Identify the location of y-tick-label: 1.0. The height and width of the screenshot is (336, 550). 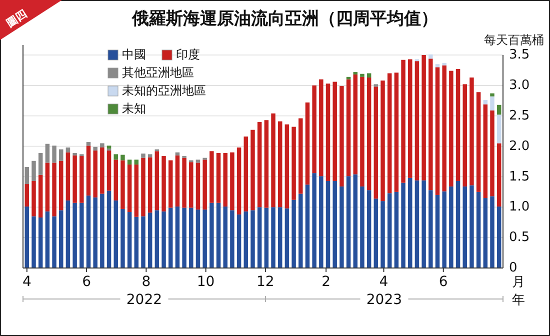
(519, 207).